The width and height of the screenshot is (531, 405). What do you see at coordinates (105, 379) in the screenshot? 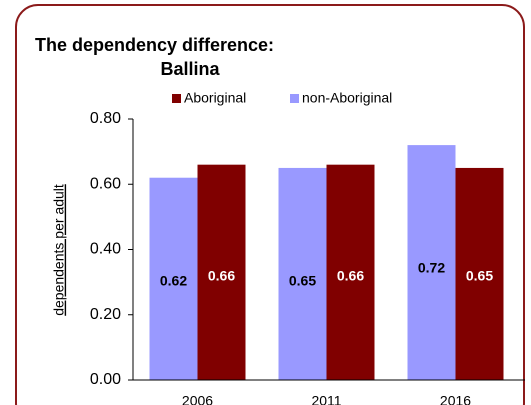
I see `y-tick-label: 0.00` at bounding box center [105, 379].